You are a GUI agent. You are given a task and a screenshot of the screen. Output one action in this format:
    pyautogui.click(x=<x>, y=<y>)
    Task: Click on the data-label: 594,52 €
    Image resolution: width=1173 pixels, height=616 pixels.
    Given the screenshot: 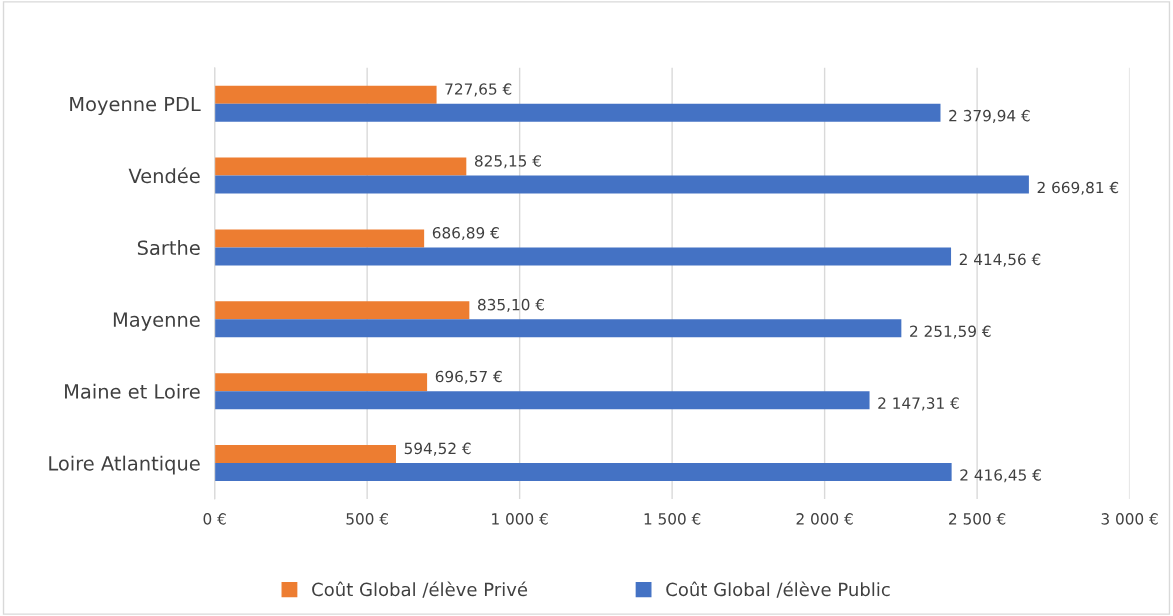 What is the action you would take?
    pyautogui.click(x=437, y=449)
    